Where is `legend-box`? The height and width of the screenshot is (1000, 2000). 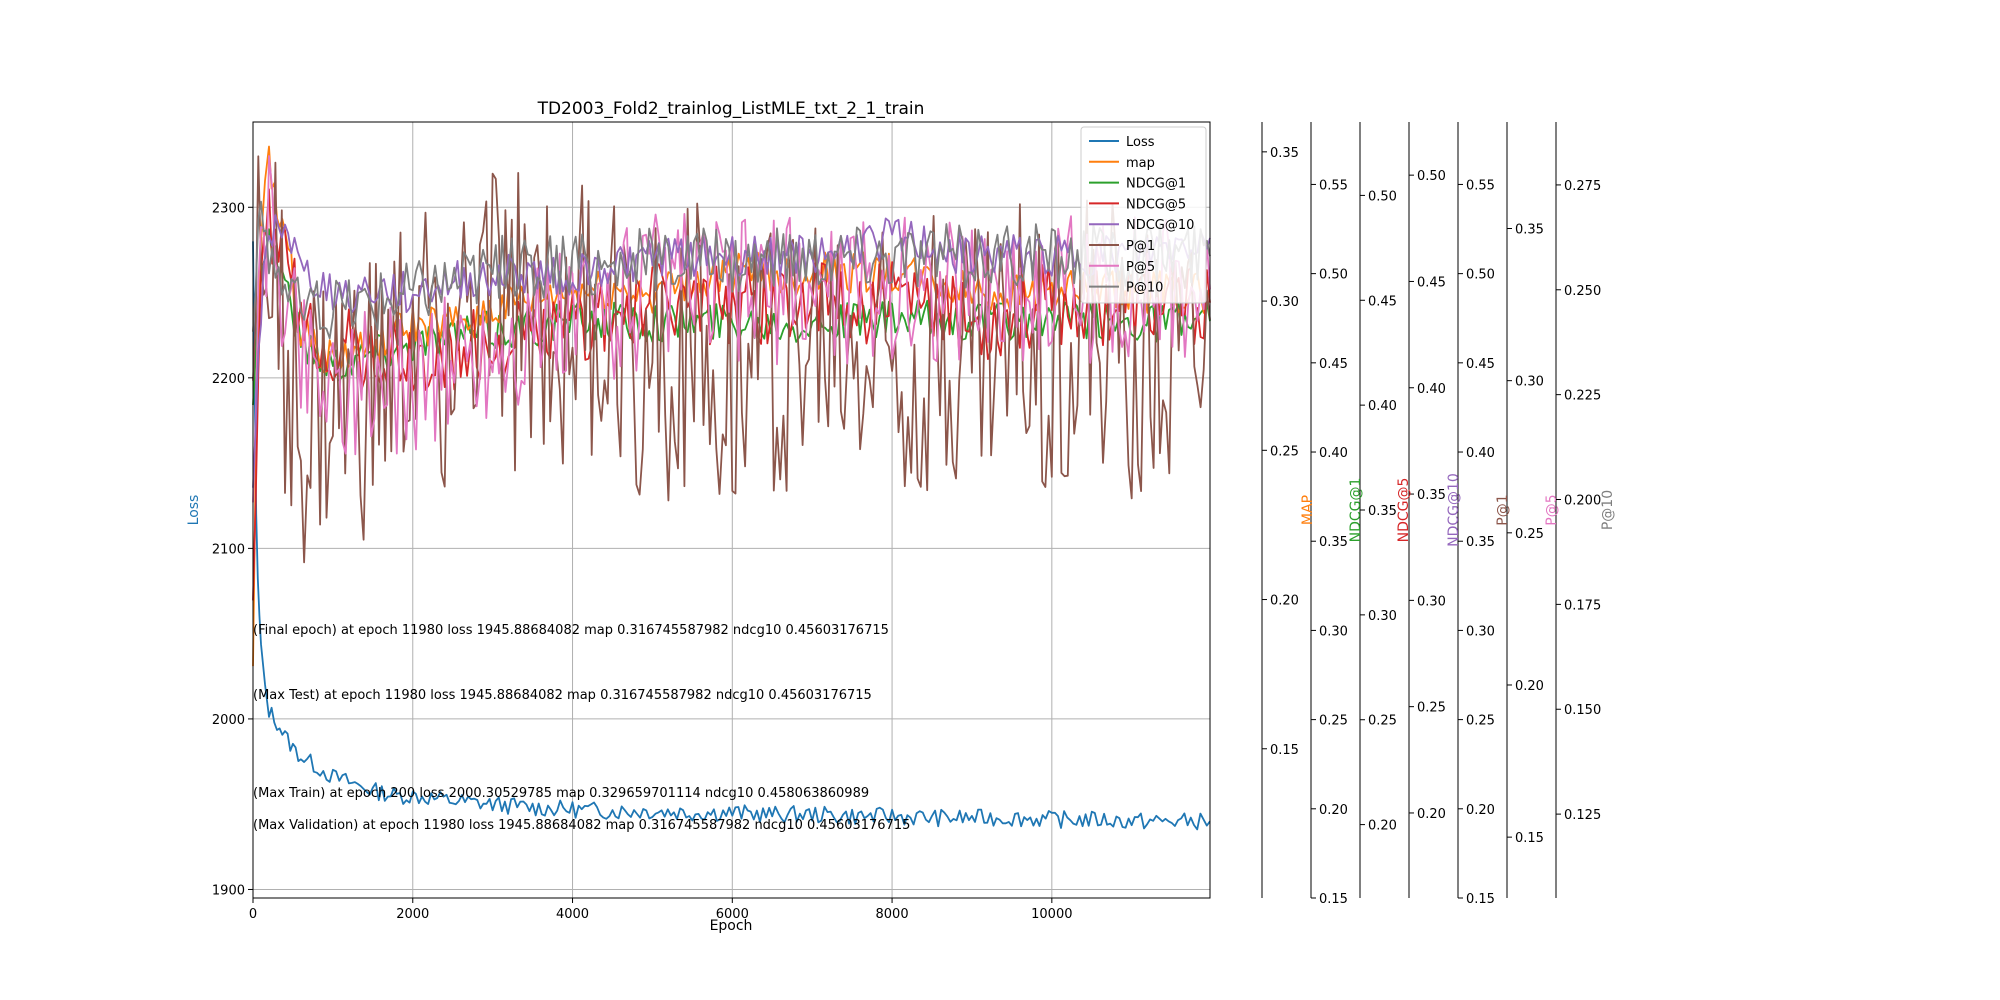
legend-box is located at coordinates (1143, 215).